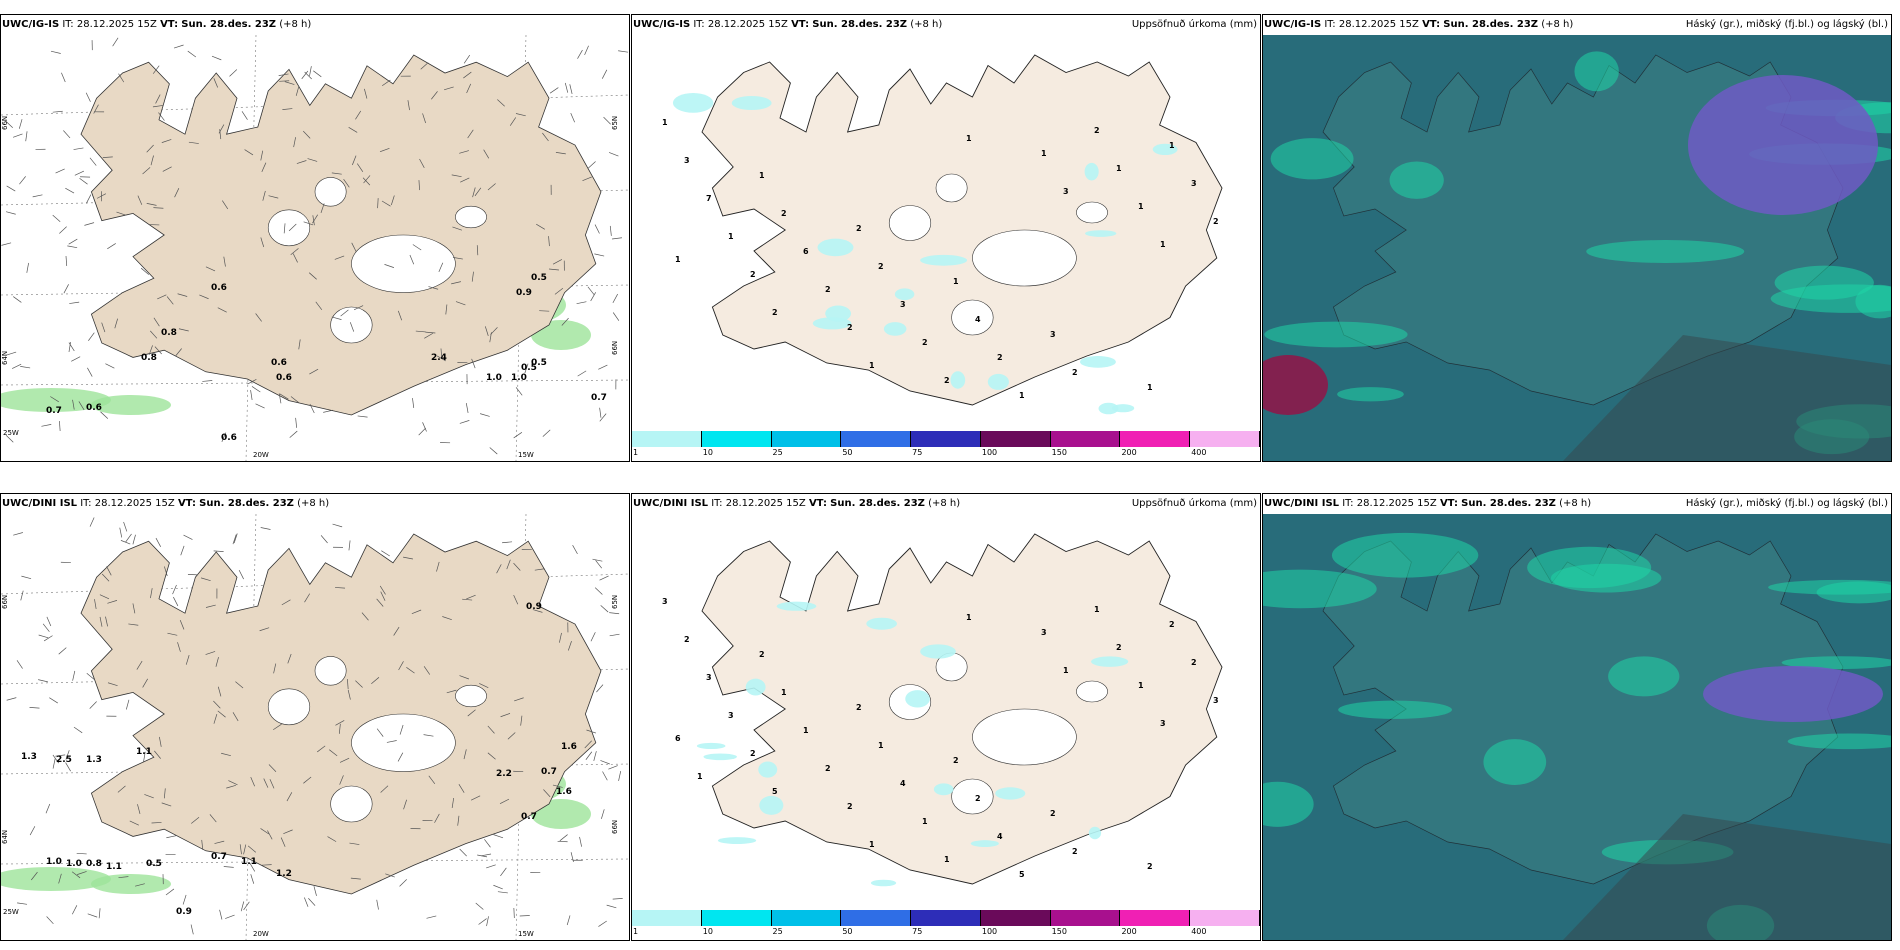 The width and height of the screenshot is (1900, 950). I want to click on wind-value-label: 0.5, so click(539, 278).